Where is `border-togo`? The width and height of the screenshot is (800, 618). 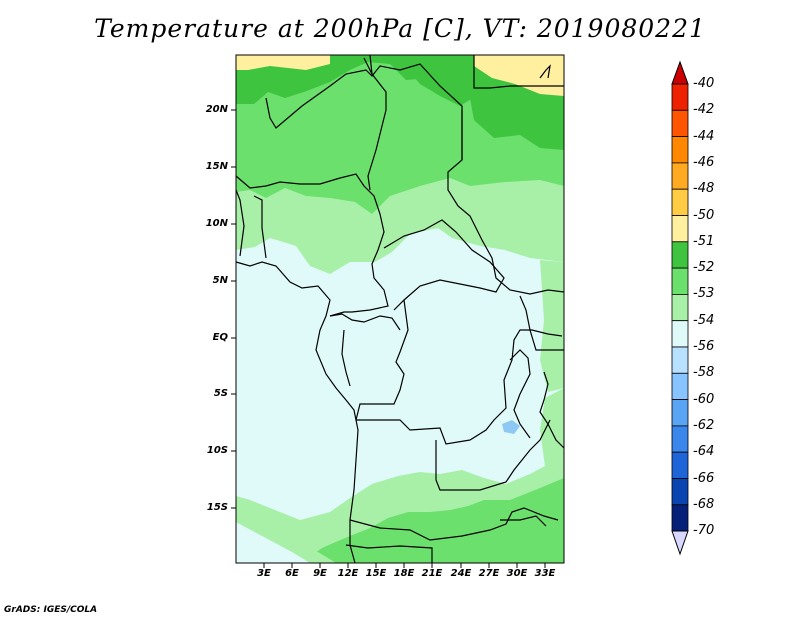
border-togo is located at coordinates (260, 227).